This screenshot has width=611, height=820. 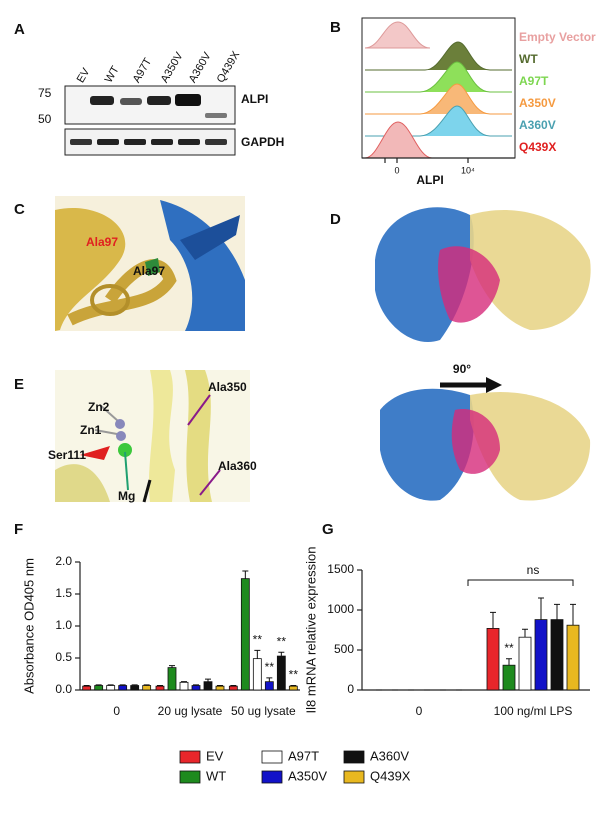 What do you see at coordinates (262, 142) in the screenshot?
I see `blot-label: GAPDH` at bounding box center [262, 142].